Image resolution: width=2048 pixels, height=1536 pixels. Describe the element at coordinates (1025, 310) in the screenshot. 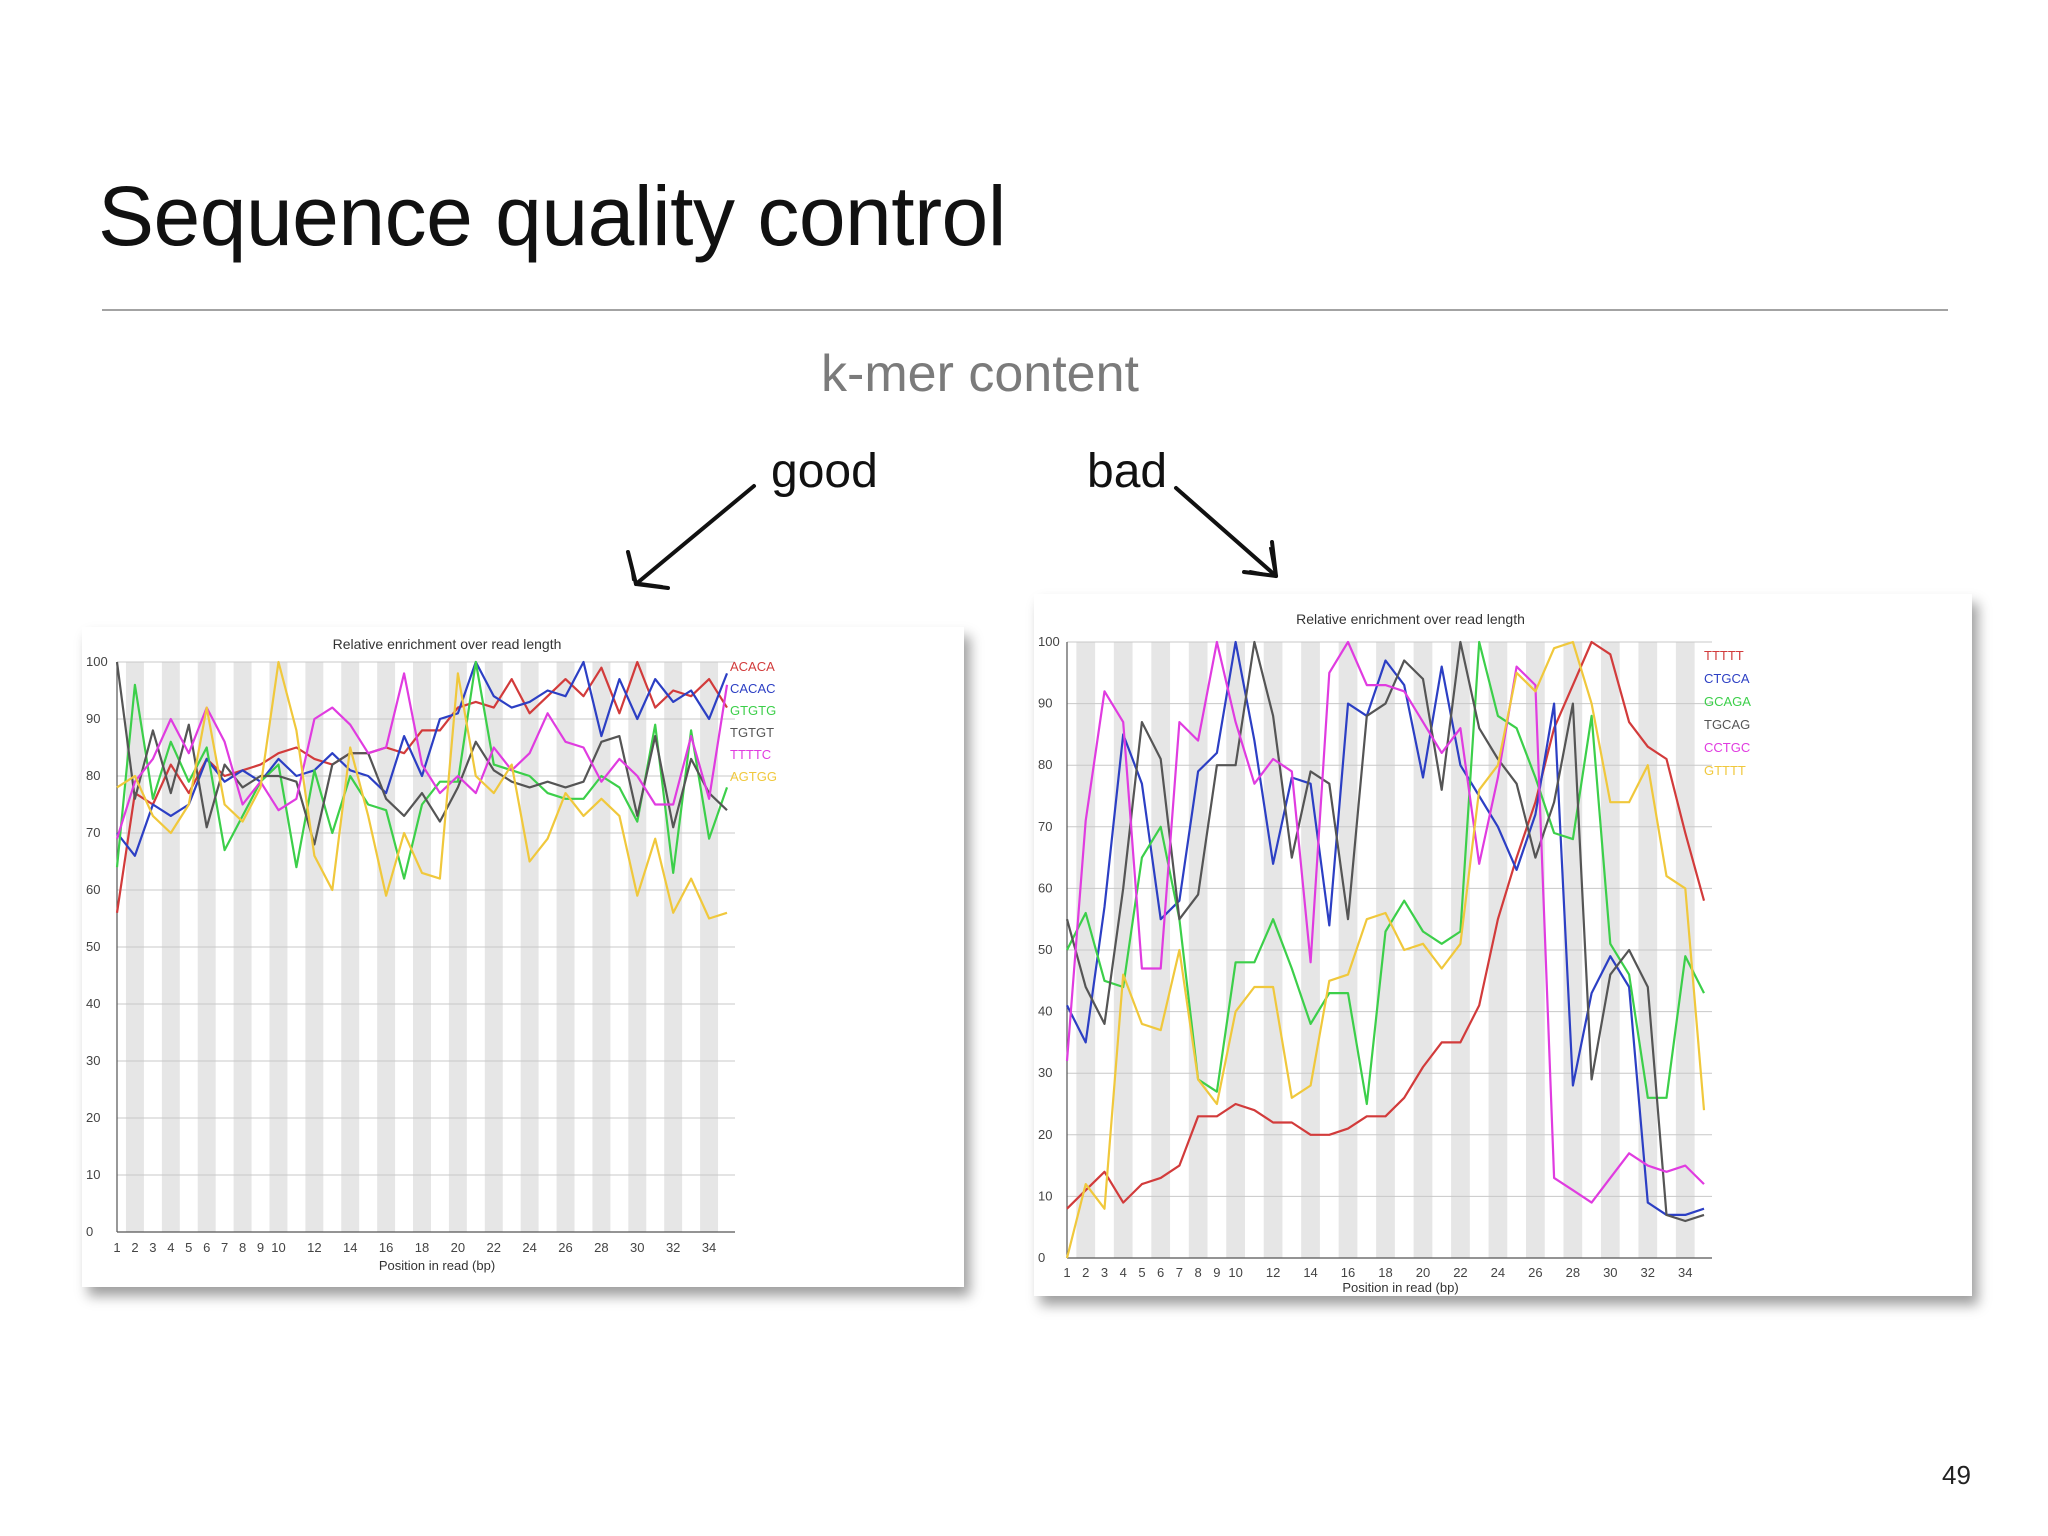

I see `title-divider` at that location.